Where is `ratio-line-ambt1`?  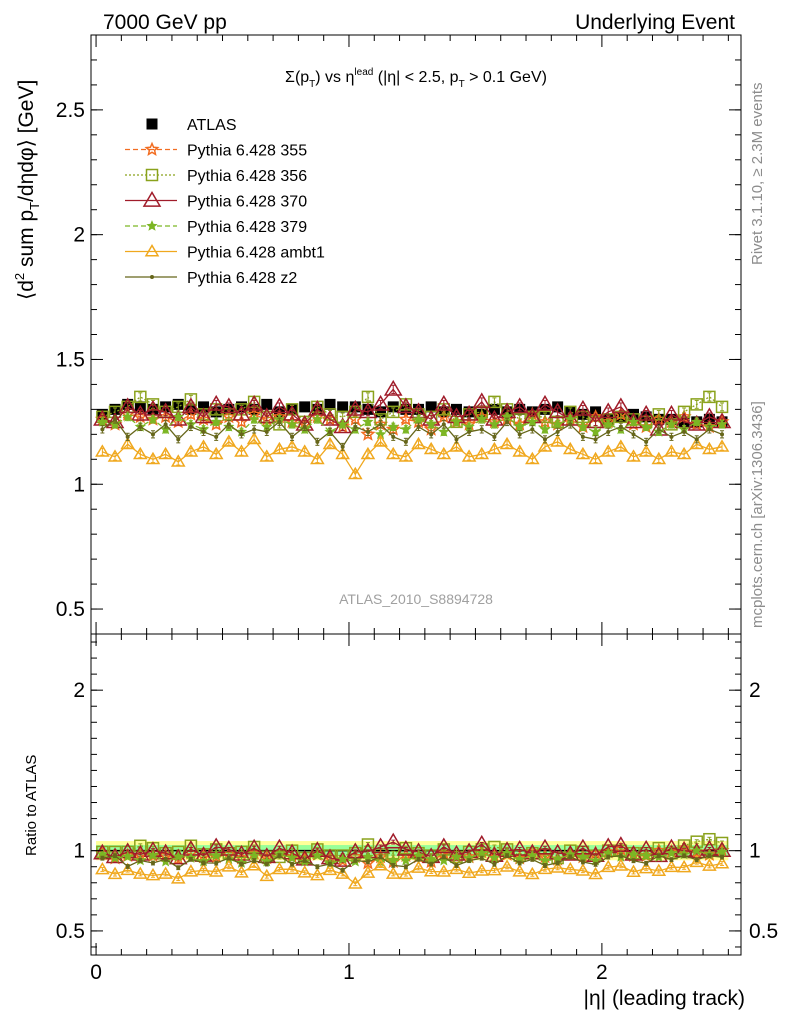 ratio-line-ambt1 is located at coordinates (412, 873).